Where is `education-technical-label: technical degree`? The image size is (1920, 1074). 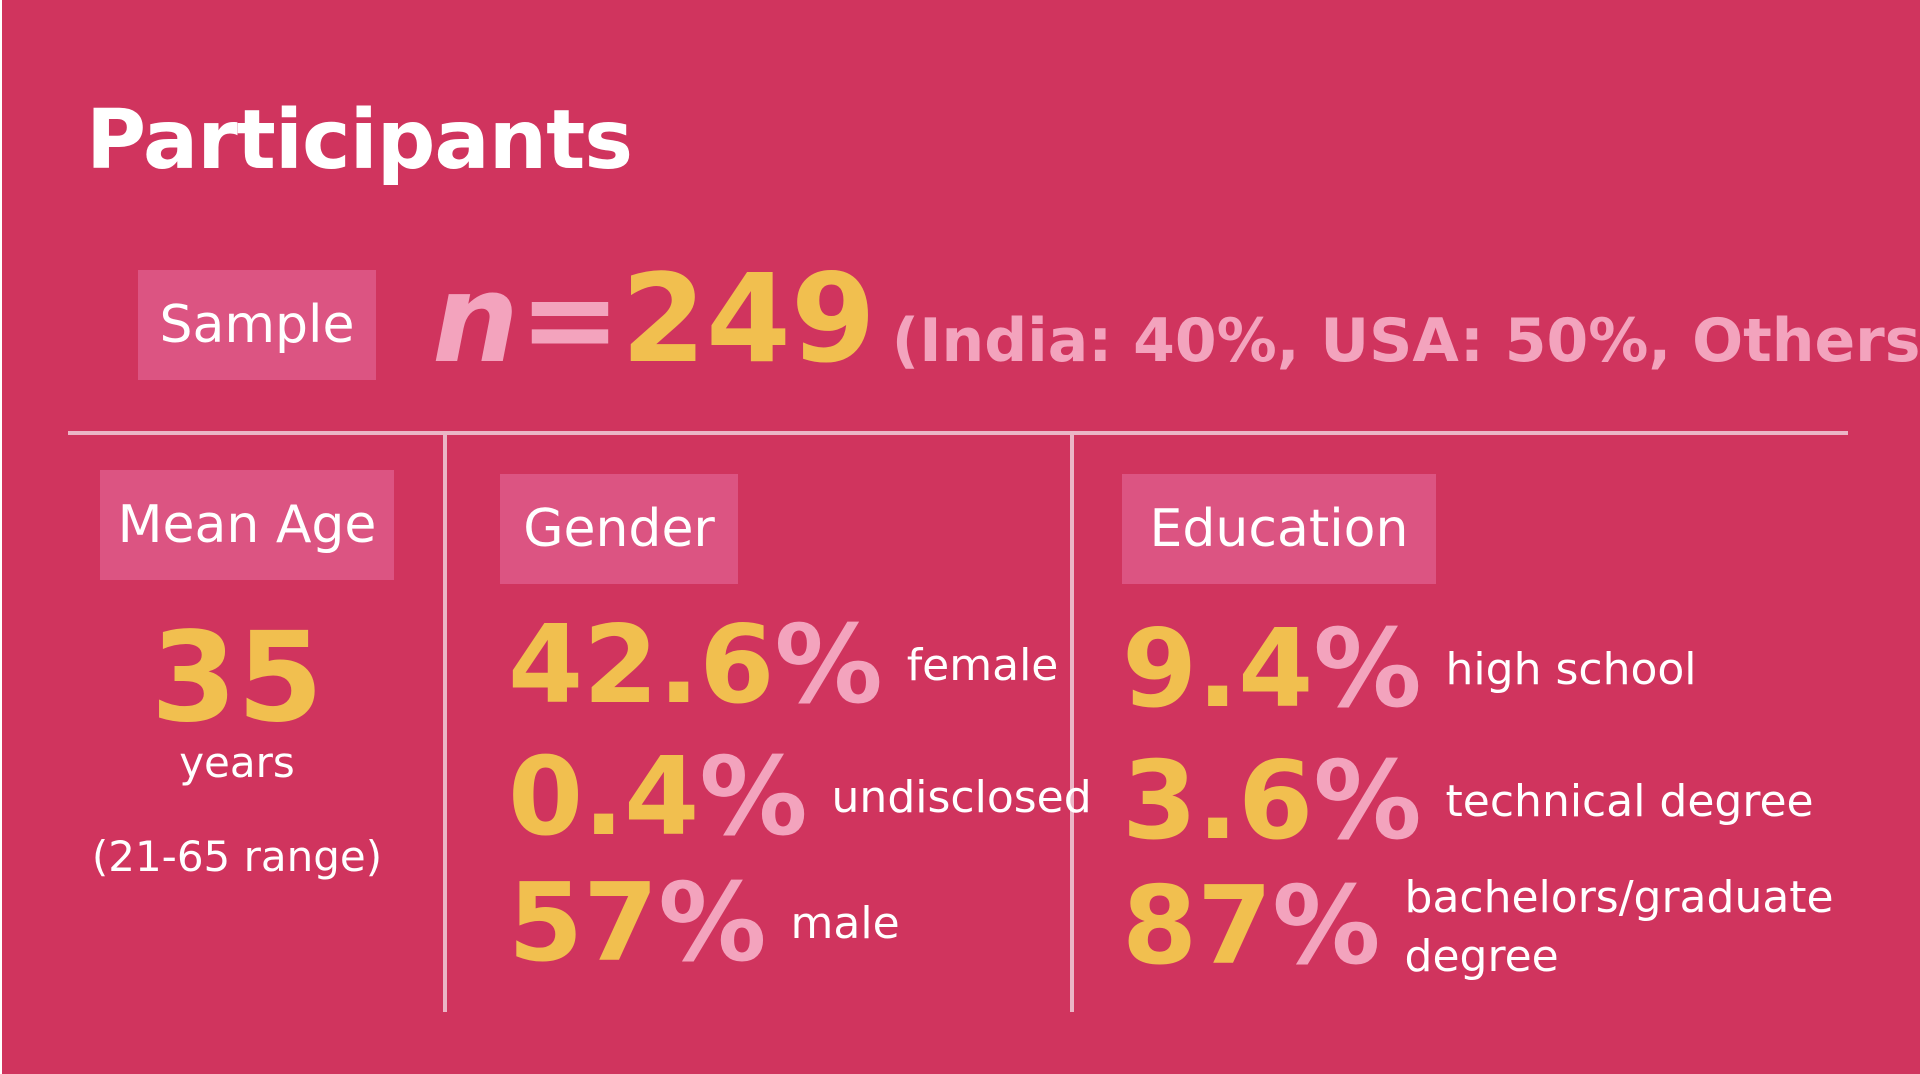 education-technical-label: technical degree is located at coordinates (1629, 802).